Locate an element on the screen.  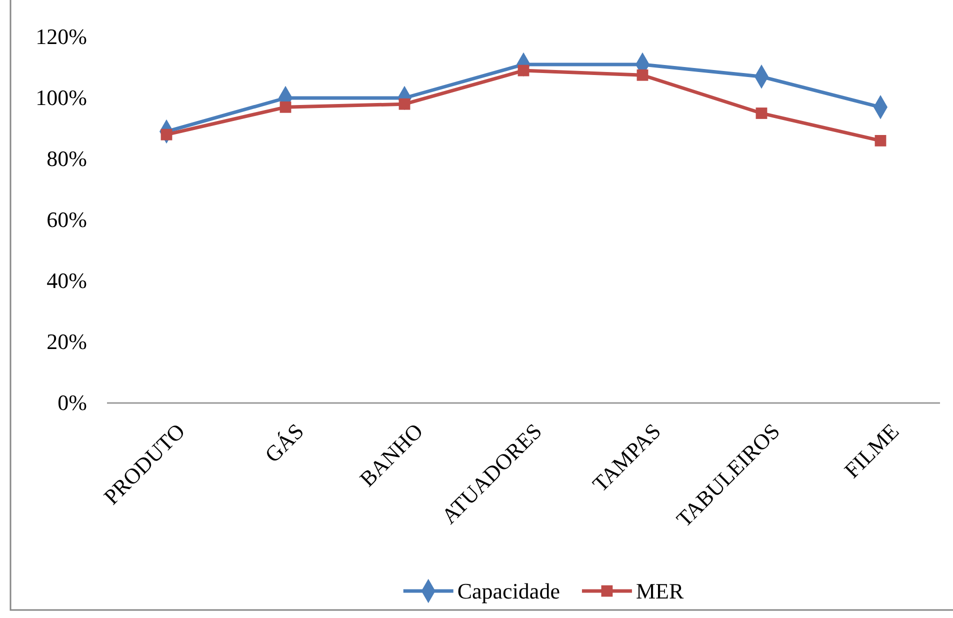
y-tick-label: 60% is located at coordinates (66, 219).